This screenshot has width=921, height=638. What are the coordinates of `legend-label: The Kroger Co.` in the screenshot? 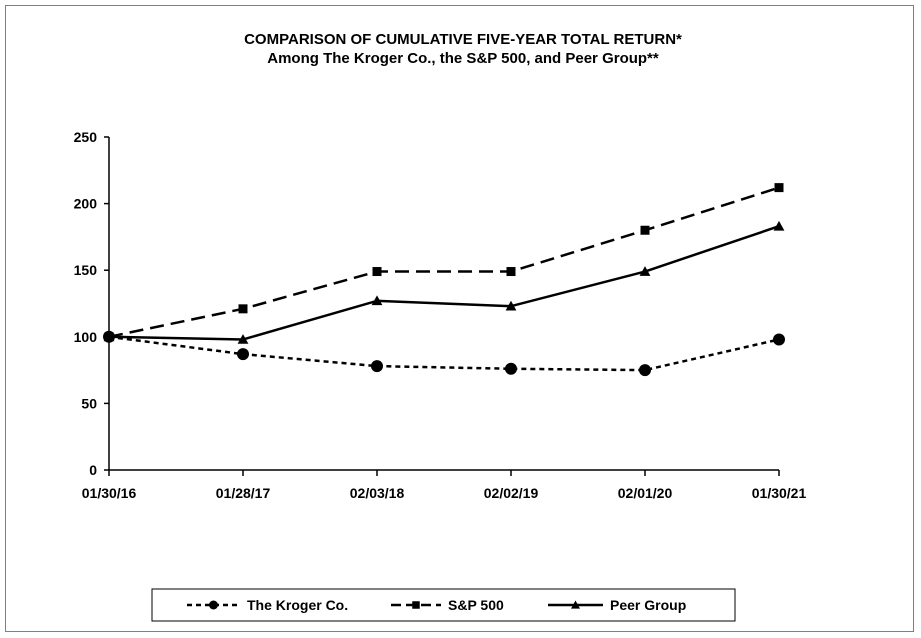 It's located at (297, 605).